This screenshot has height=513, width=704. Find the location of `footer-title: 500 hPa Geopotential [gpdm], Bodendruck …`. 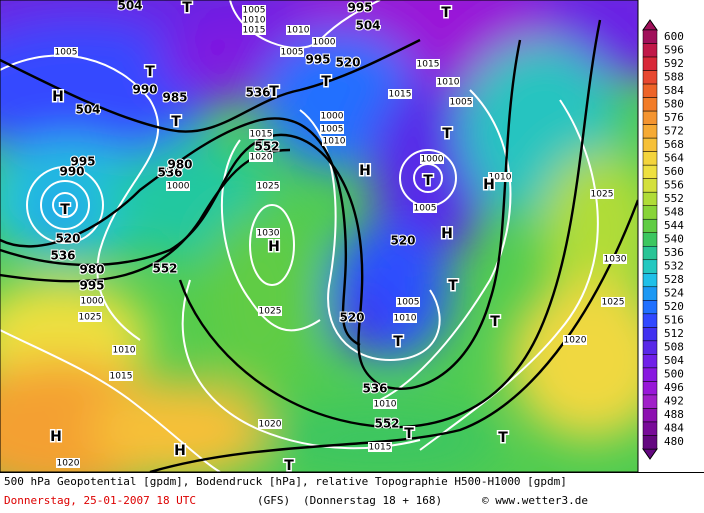

footer-title: 500 hPa Geopotential [gpdm], Bodendruck … is located at coordinates (285, 481).